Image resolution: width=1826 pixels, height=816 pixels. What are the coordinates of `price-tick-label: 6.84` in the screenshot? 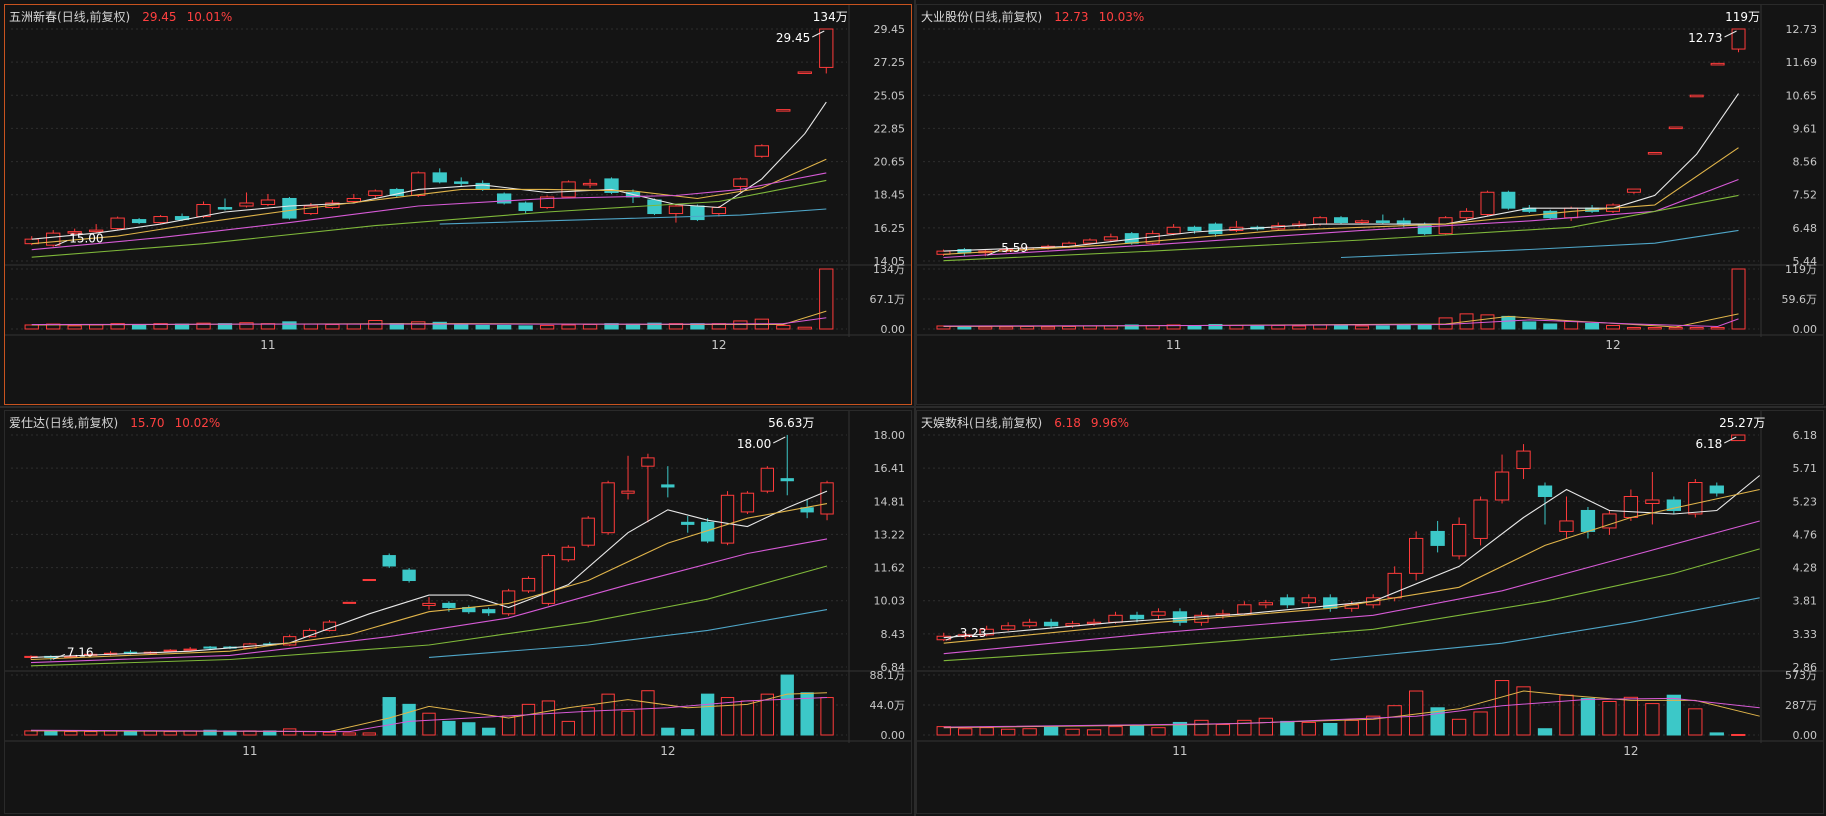 It's located at (893, 667).